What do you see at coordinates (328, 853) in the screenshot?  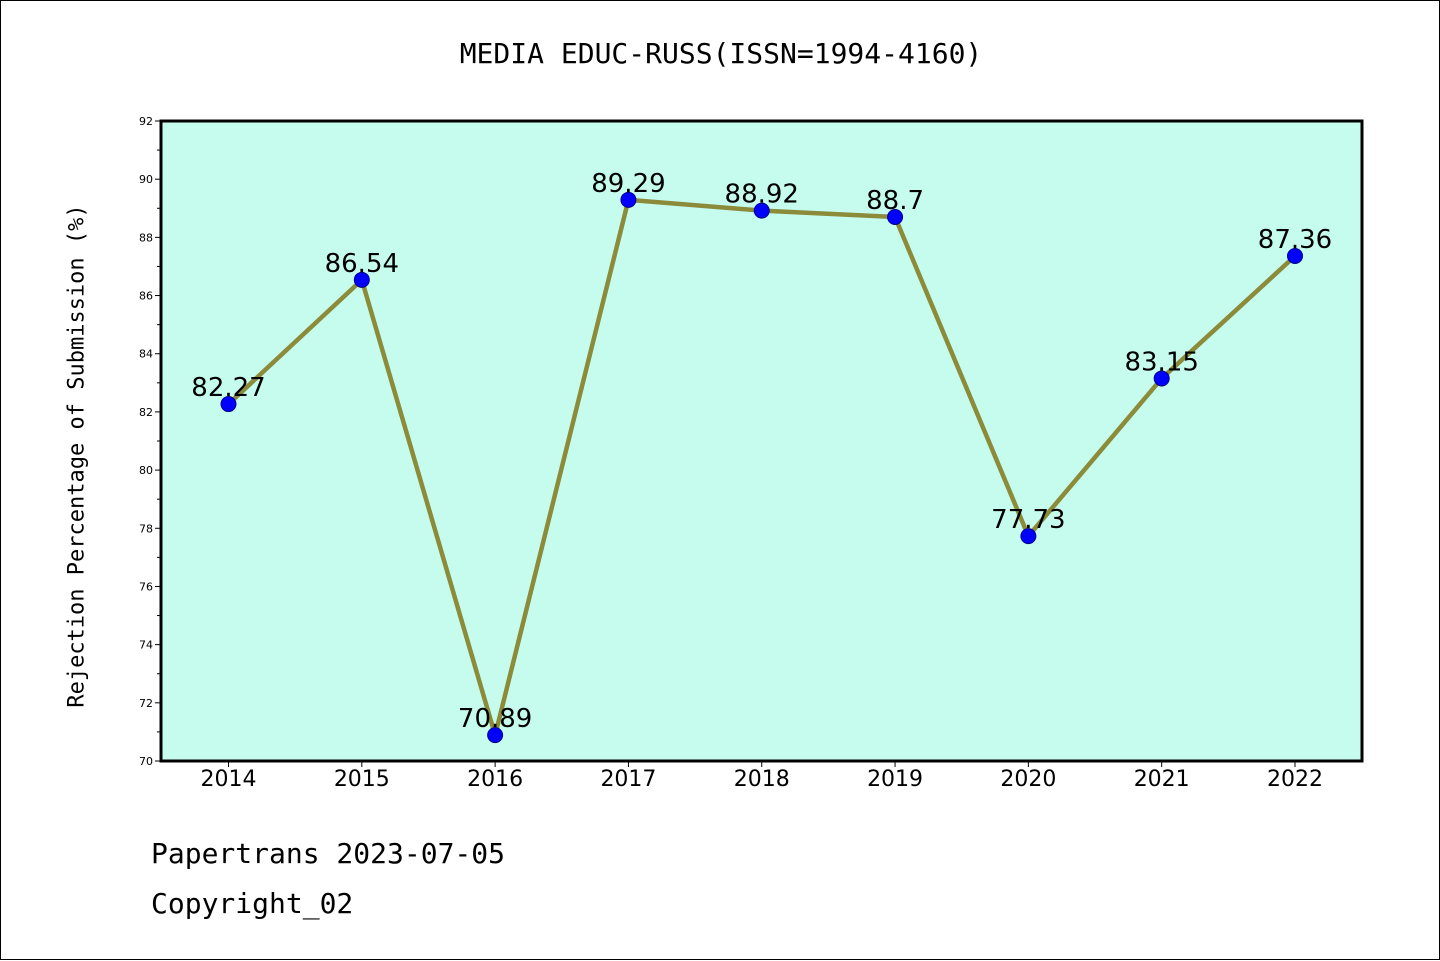 I see `footer-date: Papertrans 2023-07-05` at bounding box center [328, 853].